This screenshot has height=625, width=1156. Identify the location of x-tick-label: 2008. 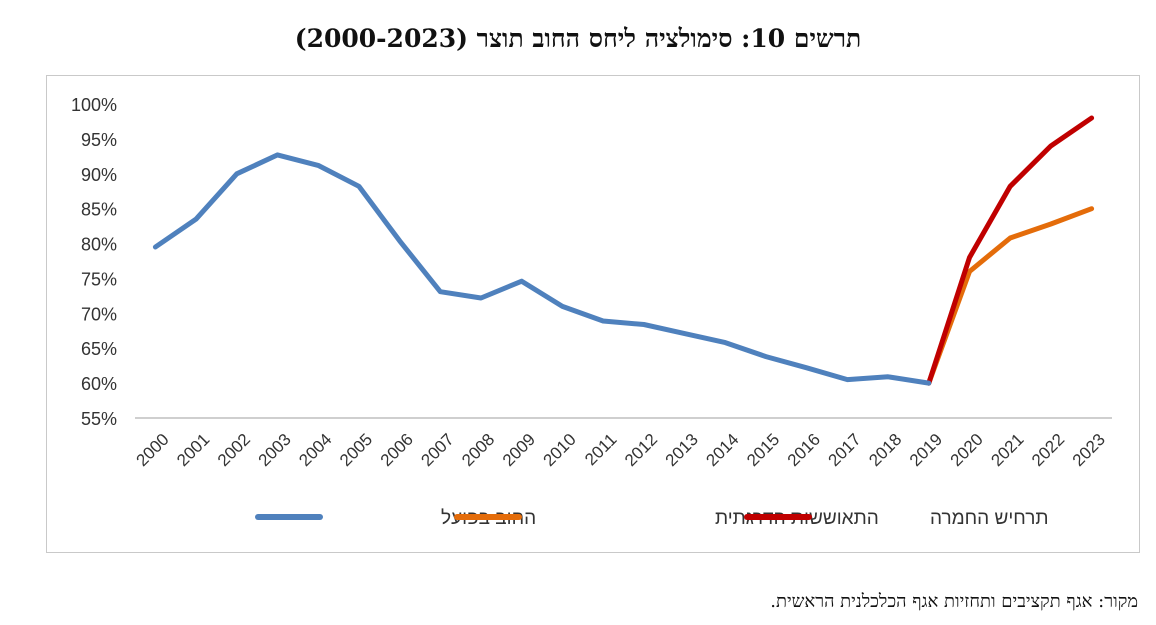
(478, 450).